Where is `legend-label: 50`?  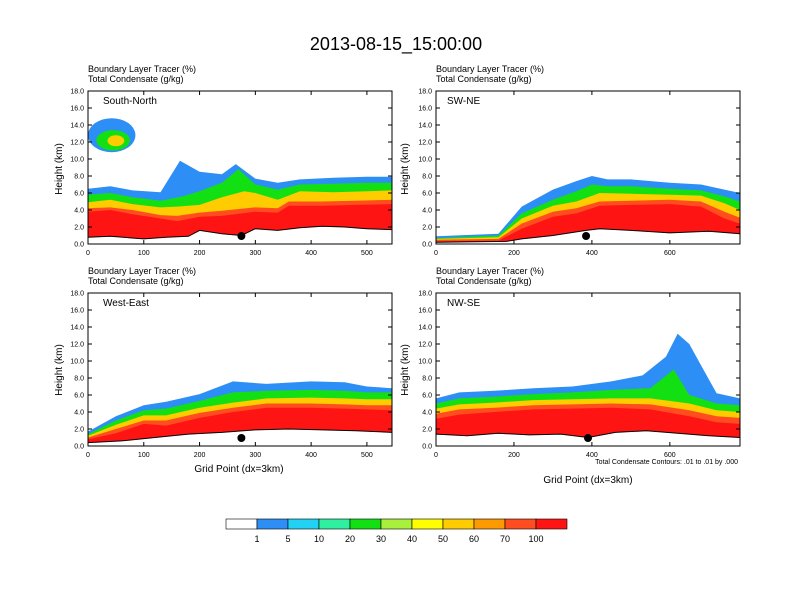 legend-label: 50 is located at coordinates (443, 539).